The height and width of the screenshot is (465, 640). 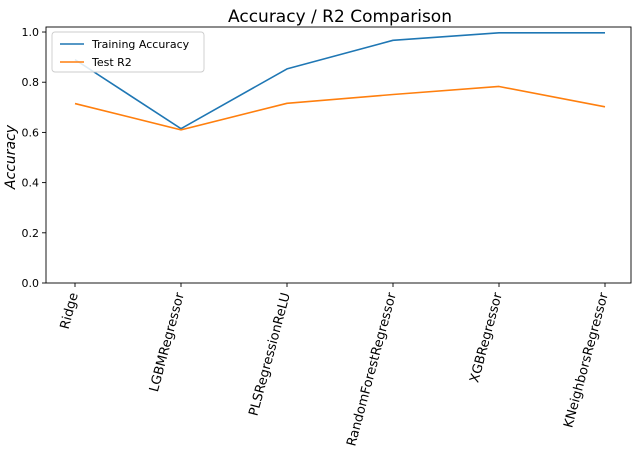 What do you see at coordinates (586, 360) in the screenshot?
I see `x-tick-label: KNeighborsRegressor` at bounding box center [586, 360].